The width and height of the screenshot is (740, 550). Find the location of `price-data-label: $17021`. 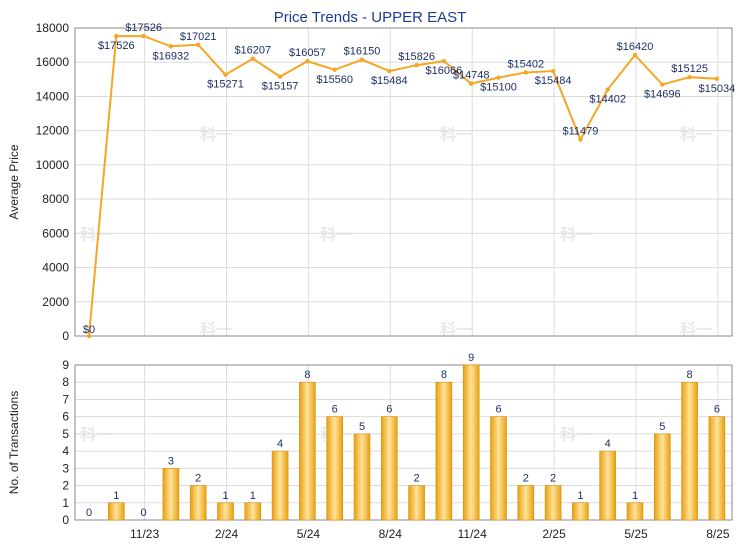

price-data-label: $17021 is located at coordinates (198, 37).